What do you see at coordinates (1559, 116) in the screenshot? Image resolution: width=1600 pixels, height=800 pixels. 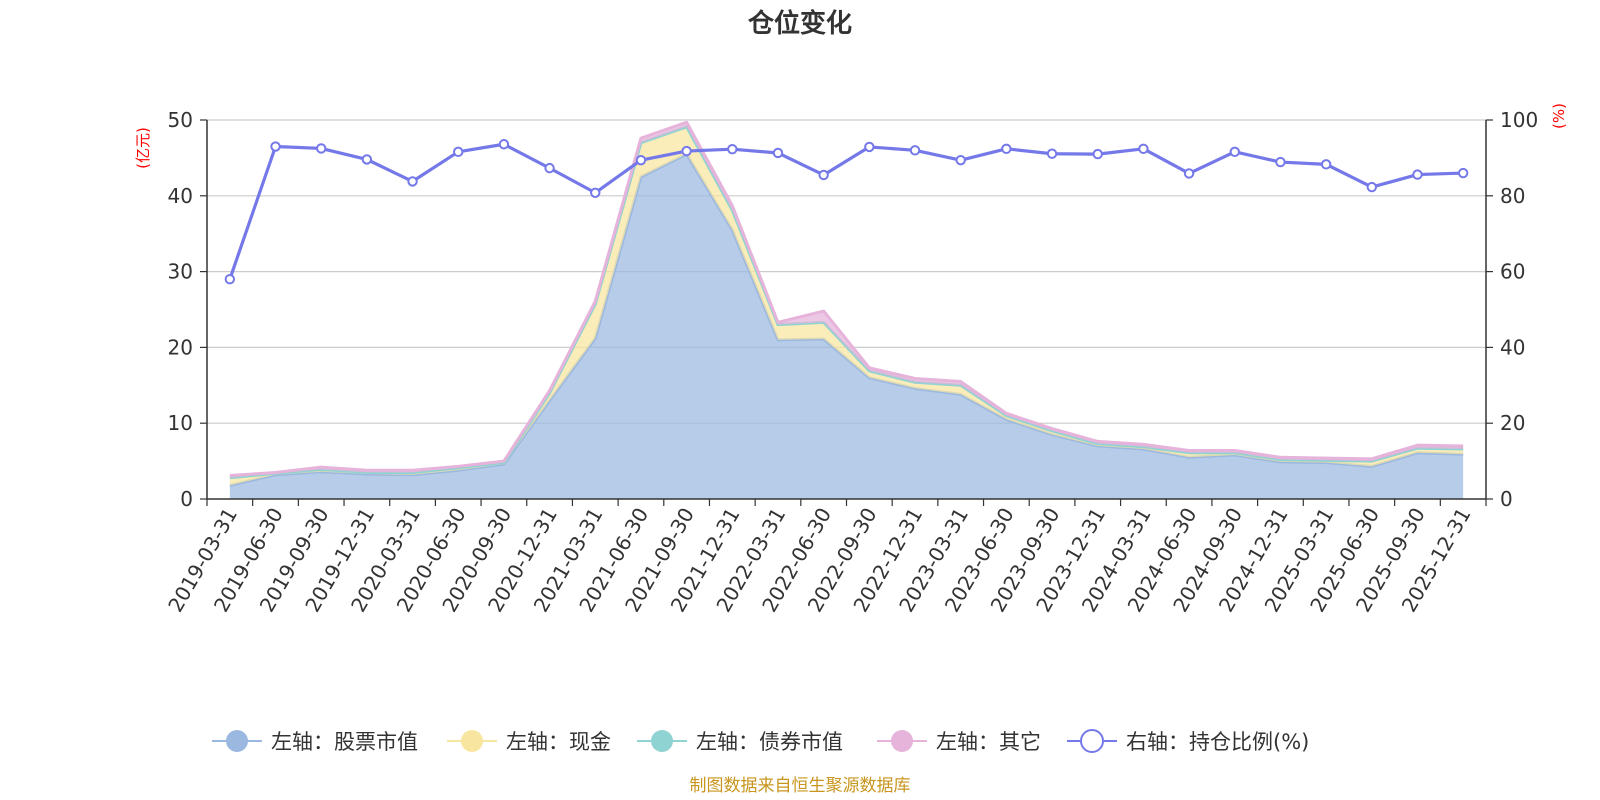 I see `right-axis-label: (%)` at bounding box center [1559, 116].